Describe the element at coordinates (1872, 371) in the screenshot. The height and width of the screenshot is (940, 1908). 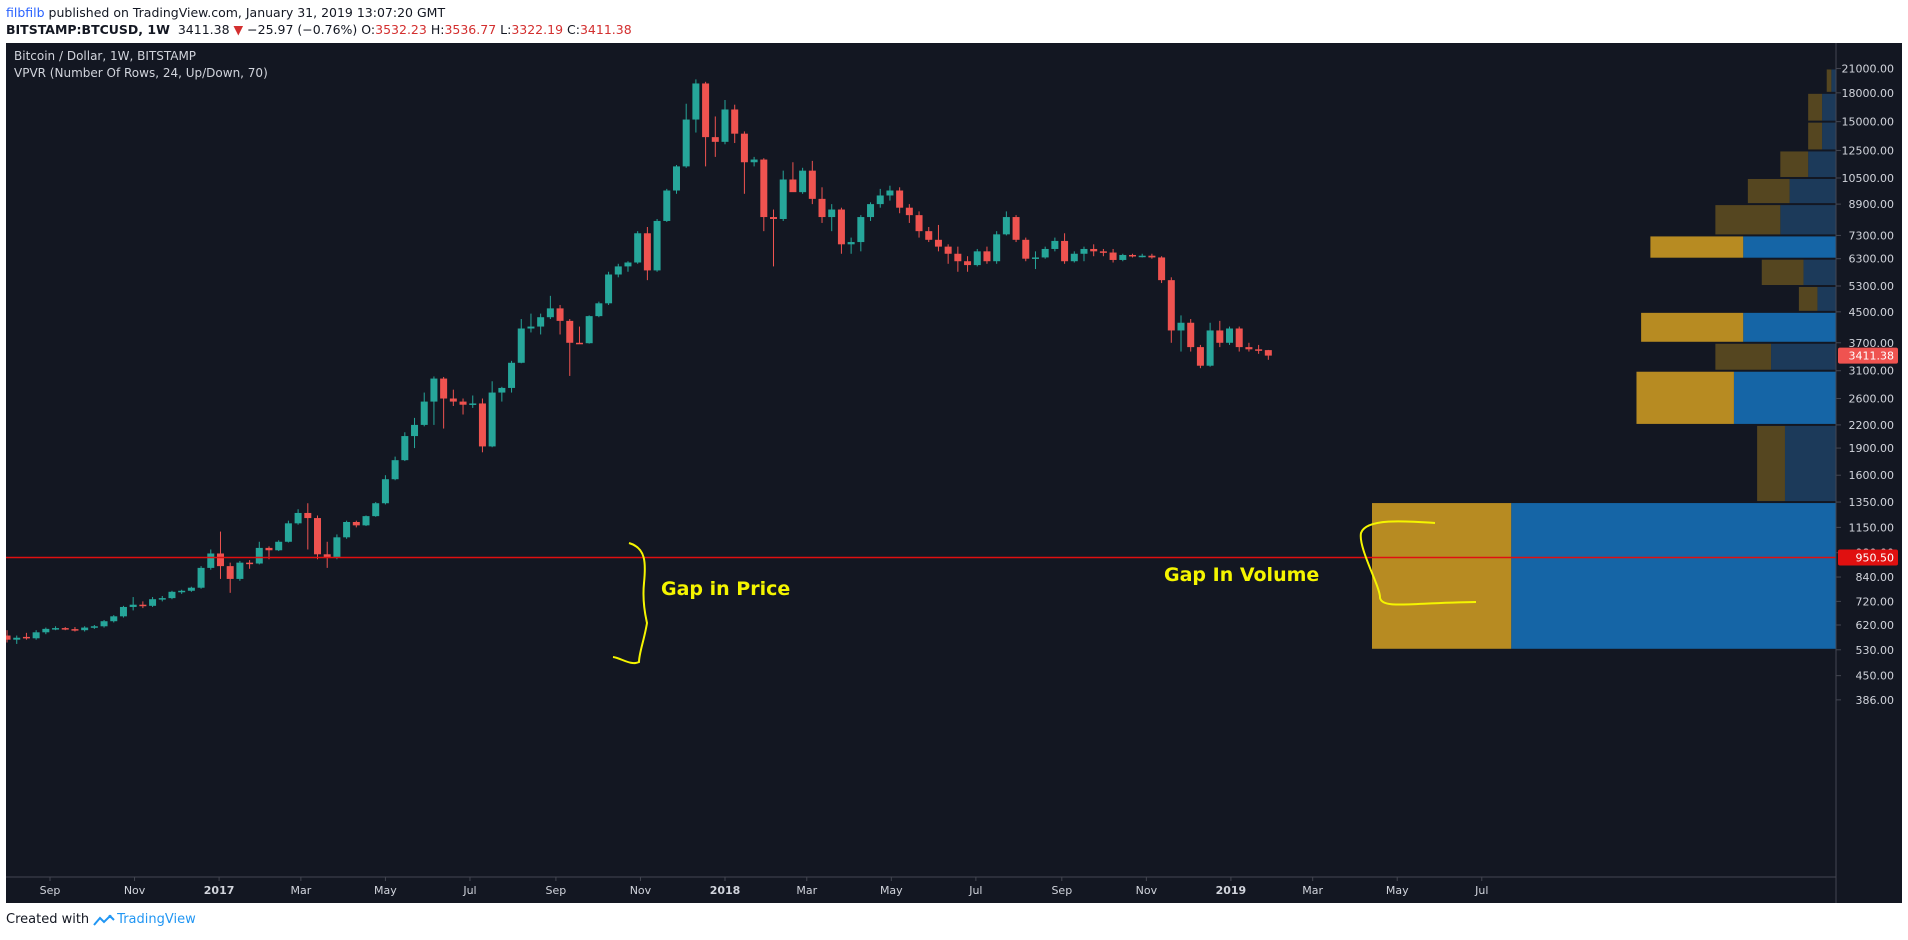
I see `y-tick-label: 3100.00` at that location.